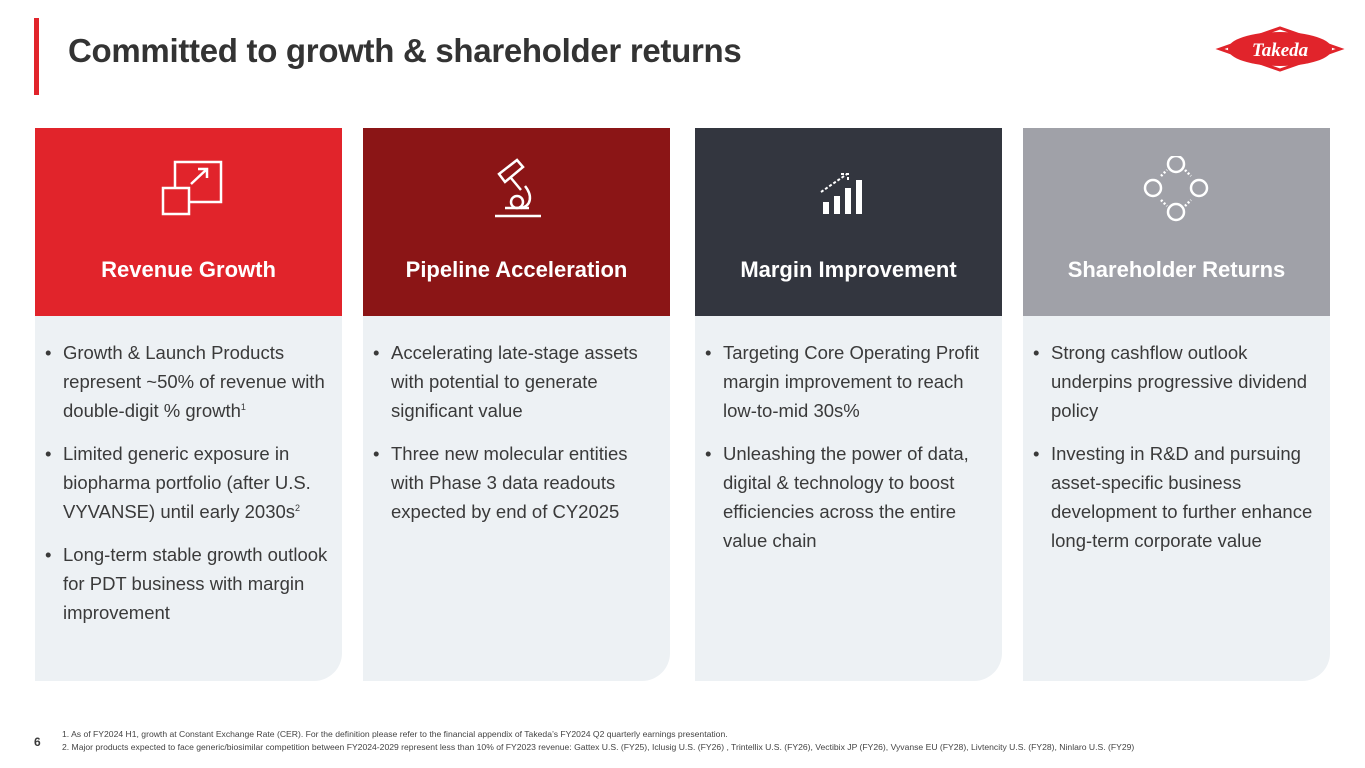 The image size is (1365, 768). I want to click on card-header: Shareholder Returns, so click(1176, 222).